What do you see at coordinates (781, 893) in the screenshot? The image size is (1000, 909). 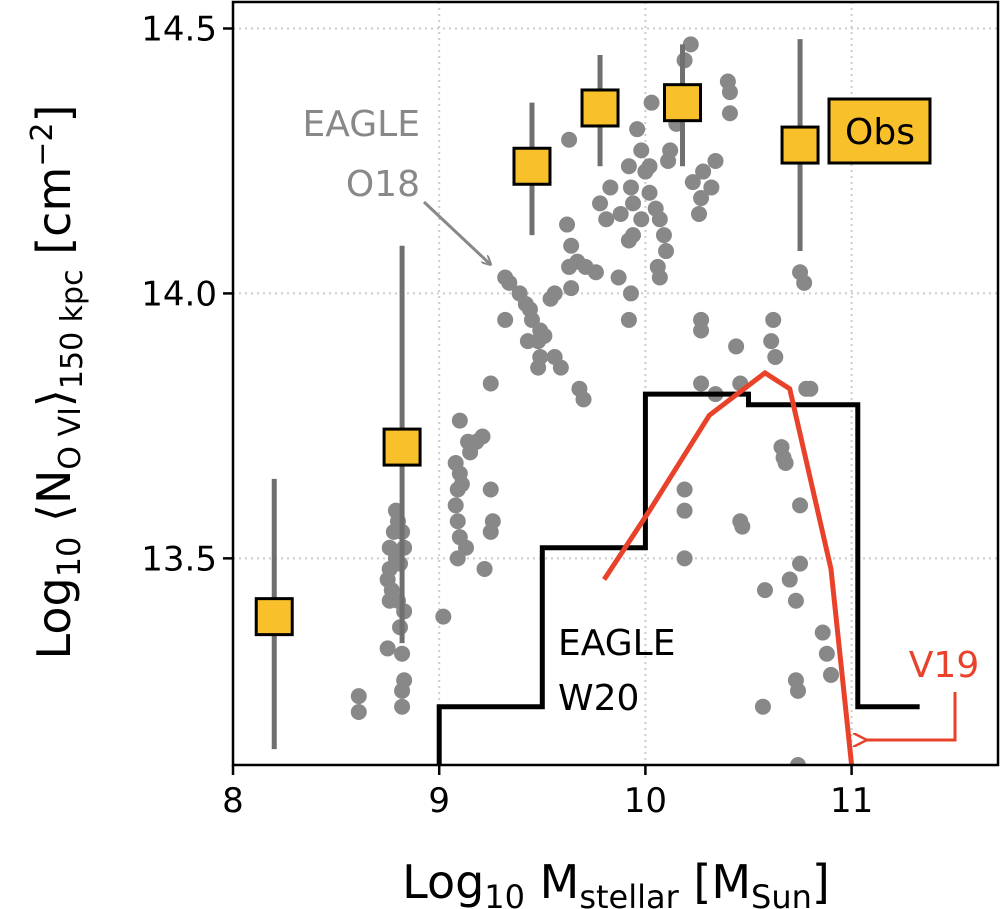 I see `x-axis-label-part: Sun` at bounding box center [781, 893].